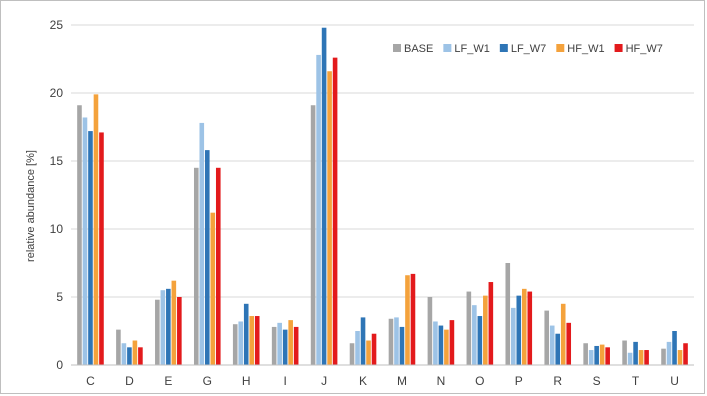  I want to click on bar-P-BASE, so click(508, 314).